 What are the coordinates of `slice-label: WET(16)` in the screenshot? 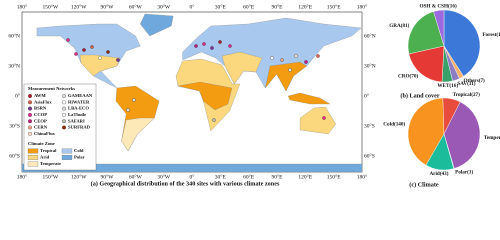 It's located at (447, 85).